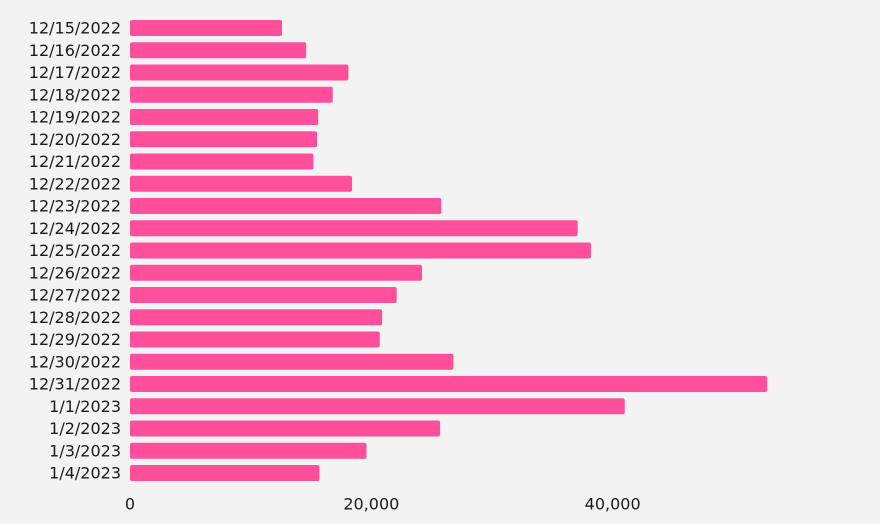 This screenshot has width=880, height=524. I want to click on category-label: 1/1/2023, so click(85, 406).